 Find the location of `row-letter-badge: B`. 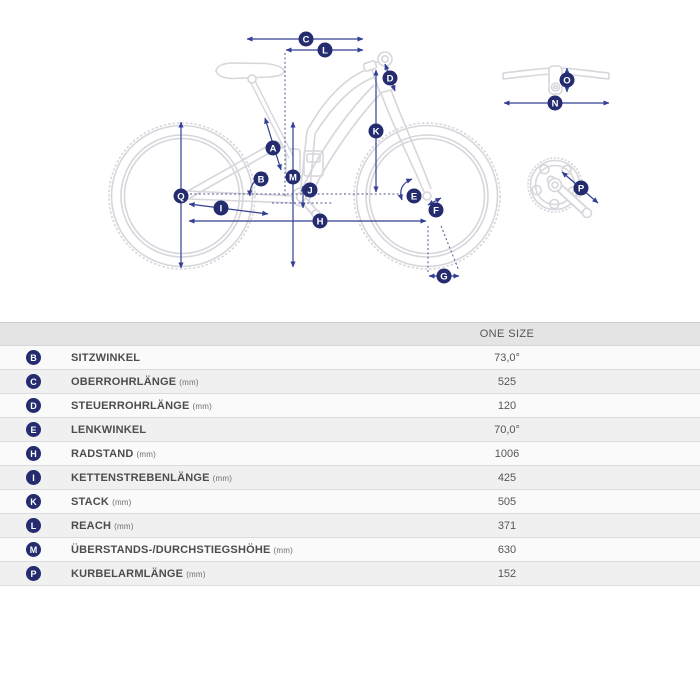

row-letter-badge: B is located at coordinates (33, 357).